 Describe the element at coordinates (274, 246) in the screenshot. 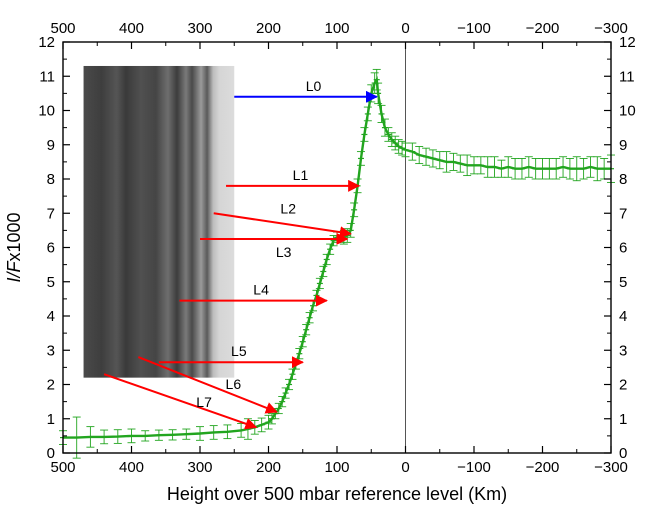

I see `annotation-l3: L3` at that location.